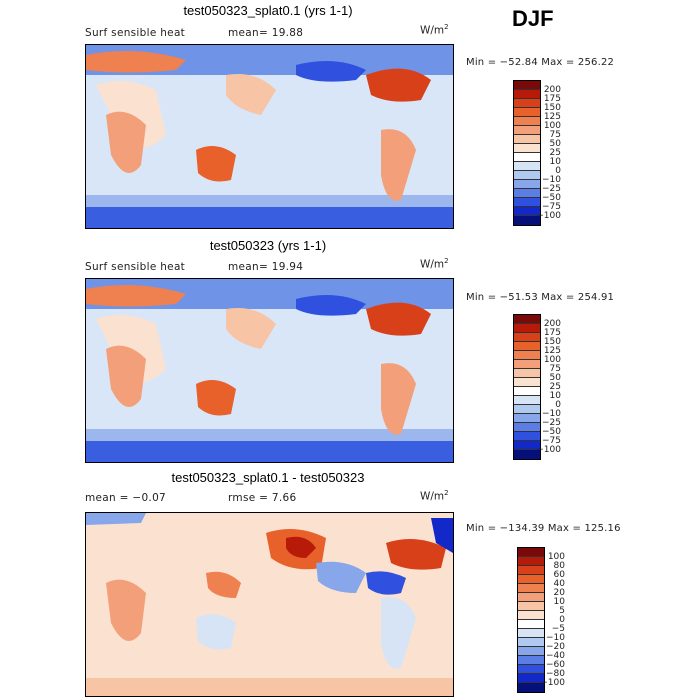 This screenshot has width=700, height=700. What do you see at coordinates (543, 528) in the screenshot?
I see `minmax-label: Min = −134.39 Max = 125.16` at bounding box center [543, 528].